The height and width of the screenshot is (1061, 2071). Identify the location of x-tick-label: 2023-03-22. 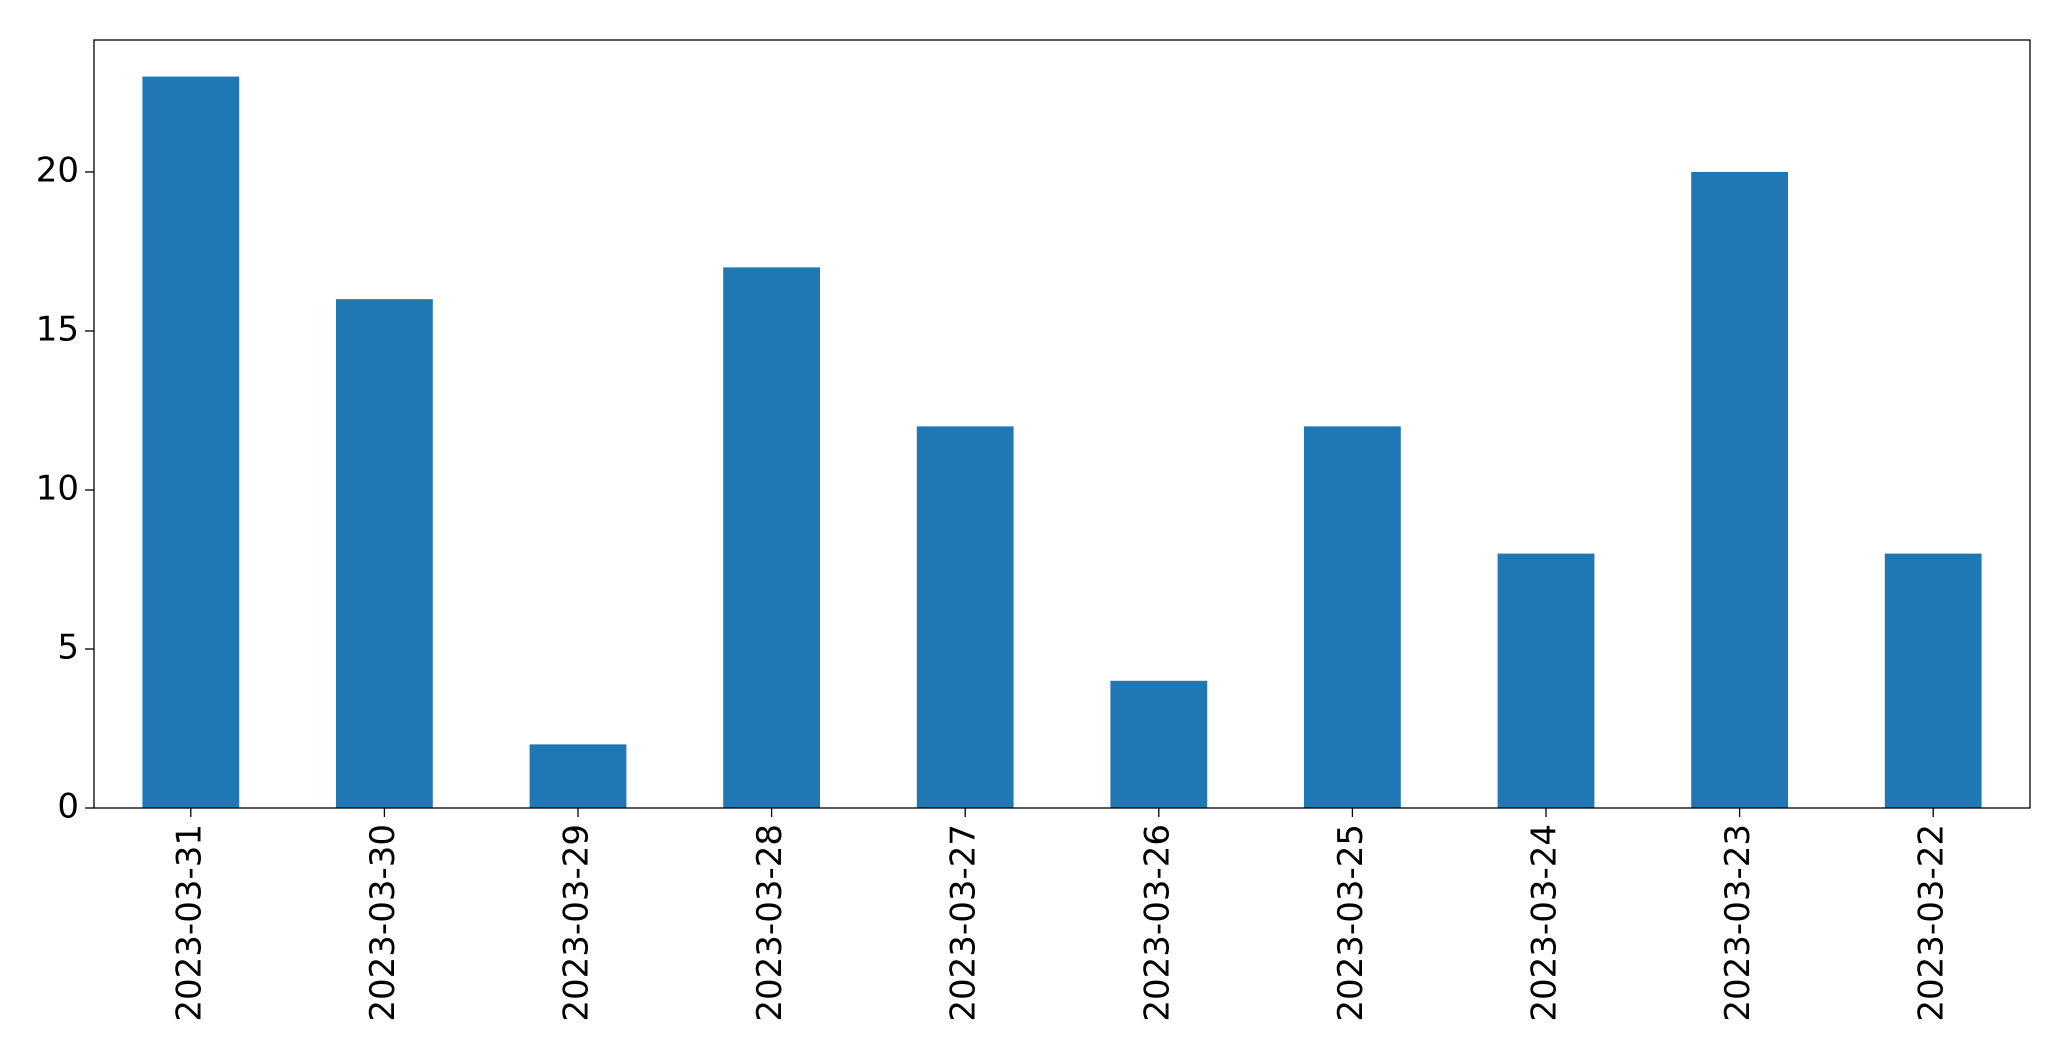
(1932, 923).